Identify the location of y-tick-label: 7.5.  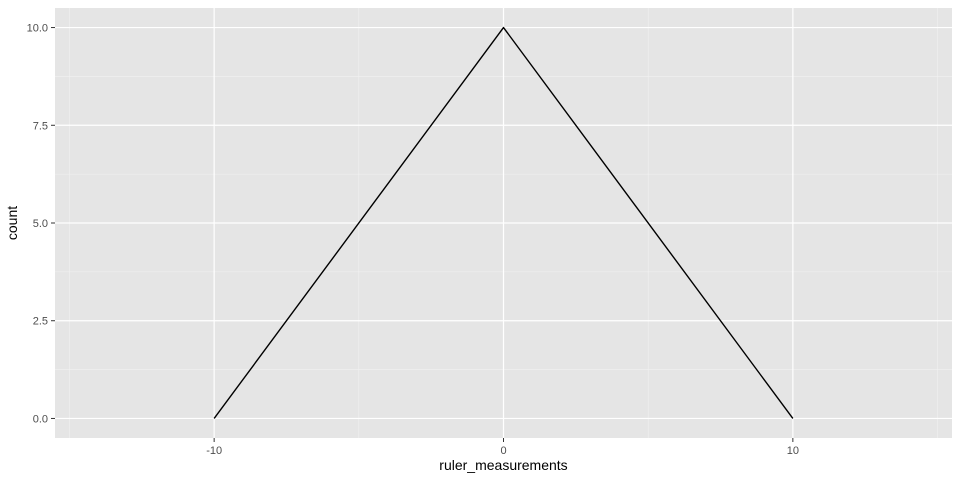
(40, 126).